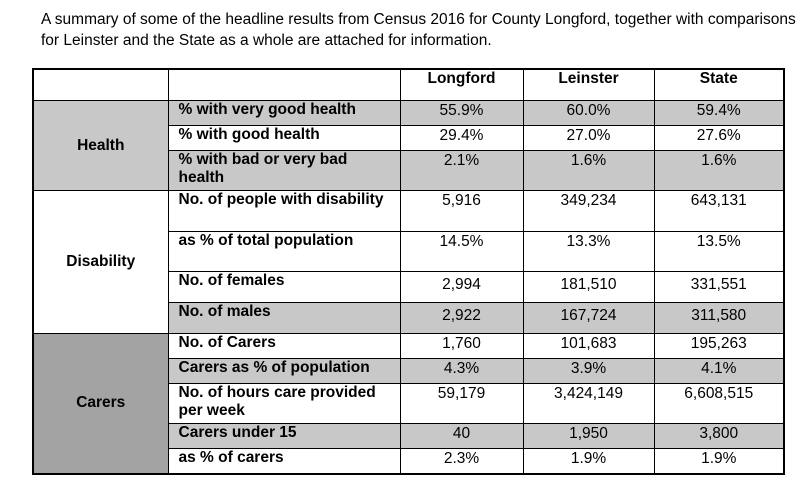  What do you see at coordinates (284, 138) in the screenshot?
I see `row-label: % with good health` at bounding box center [284, 138].